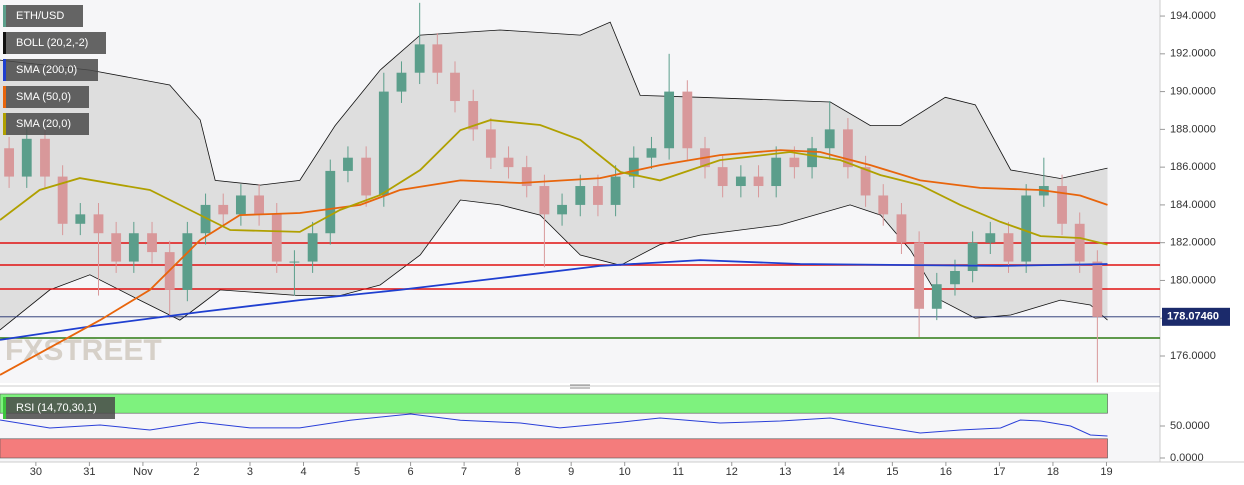  I want to click on x-tick-label: 14, so click(839, 472).